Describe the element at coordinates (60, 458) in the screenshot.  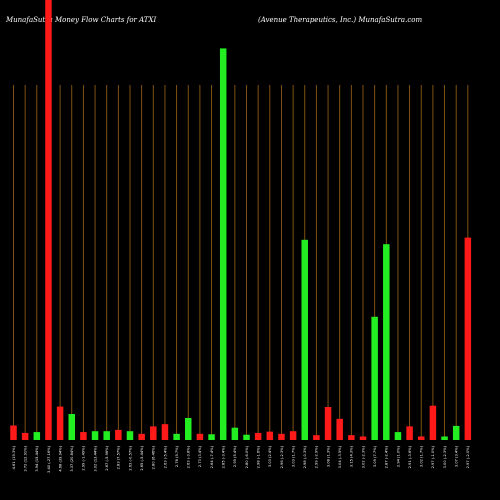
I see `x-tick-label: 4.68 (39.94%)` at that location.